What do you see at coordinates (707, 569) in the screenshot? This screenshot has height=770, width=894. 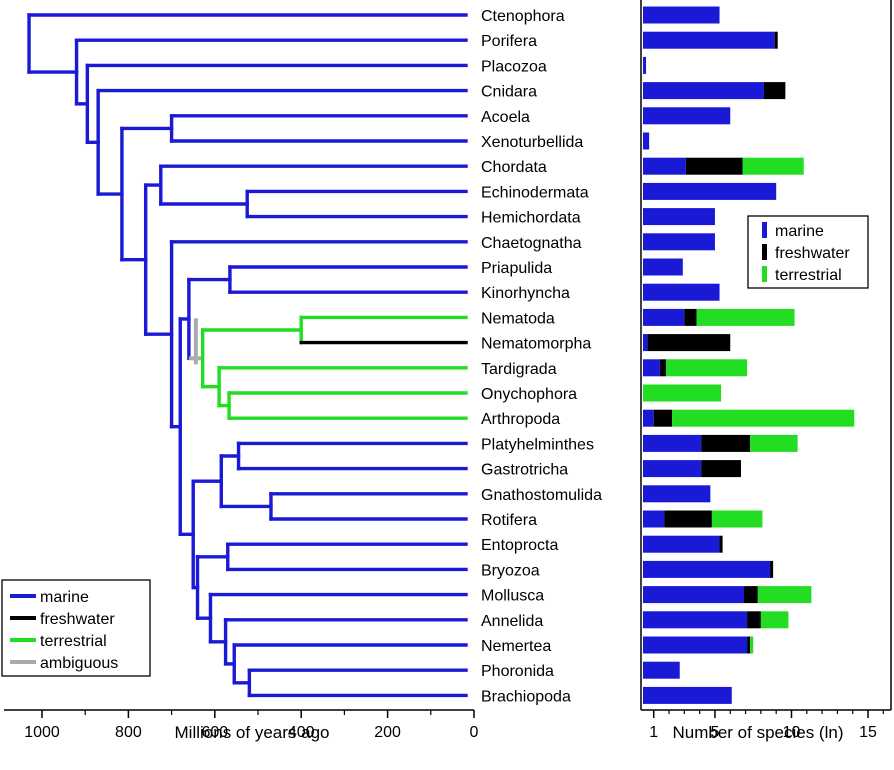 I see `bar-bryozoa-marine` at bounding box center [707, 569].